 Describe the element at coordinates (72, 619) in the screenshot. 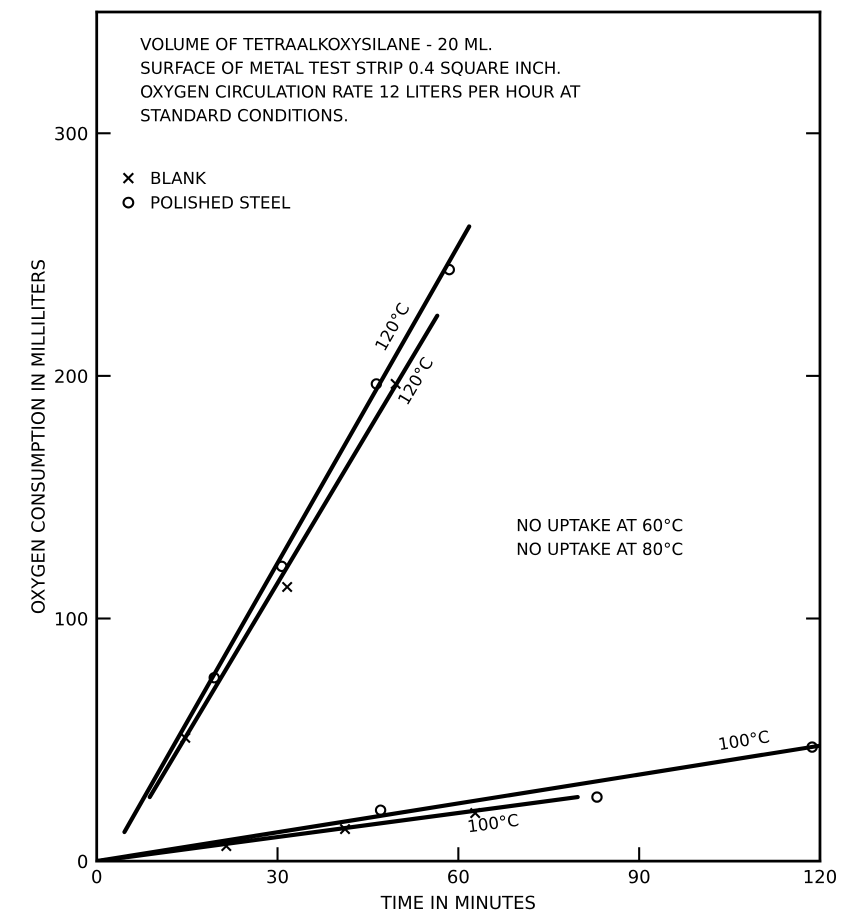

I see `y-tick-label: 100` at that location.